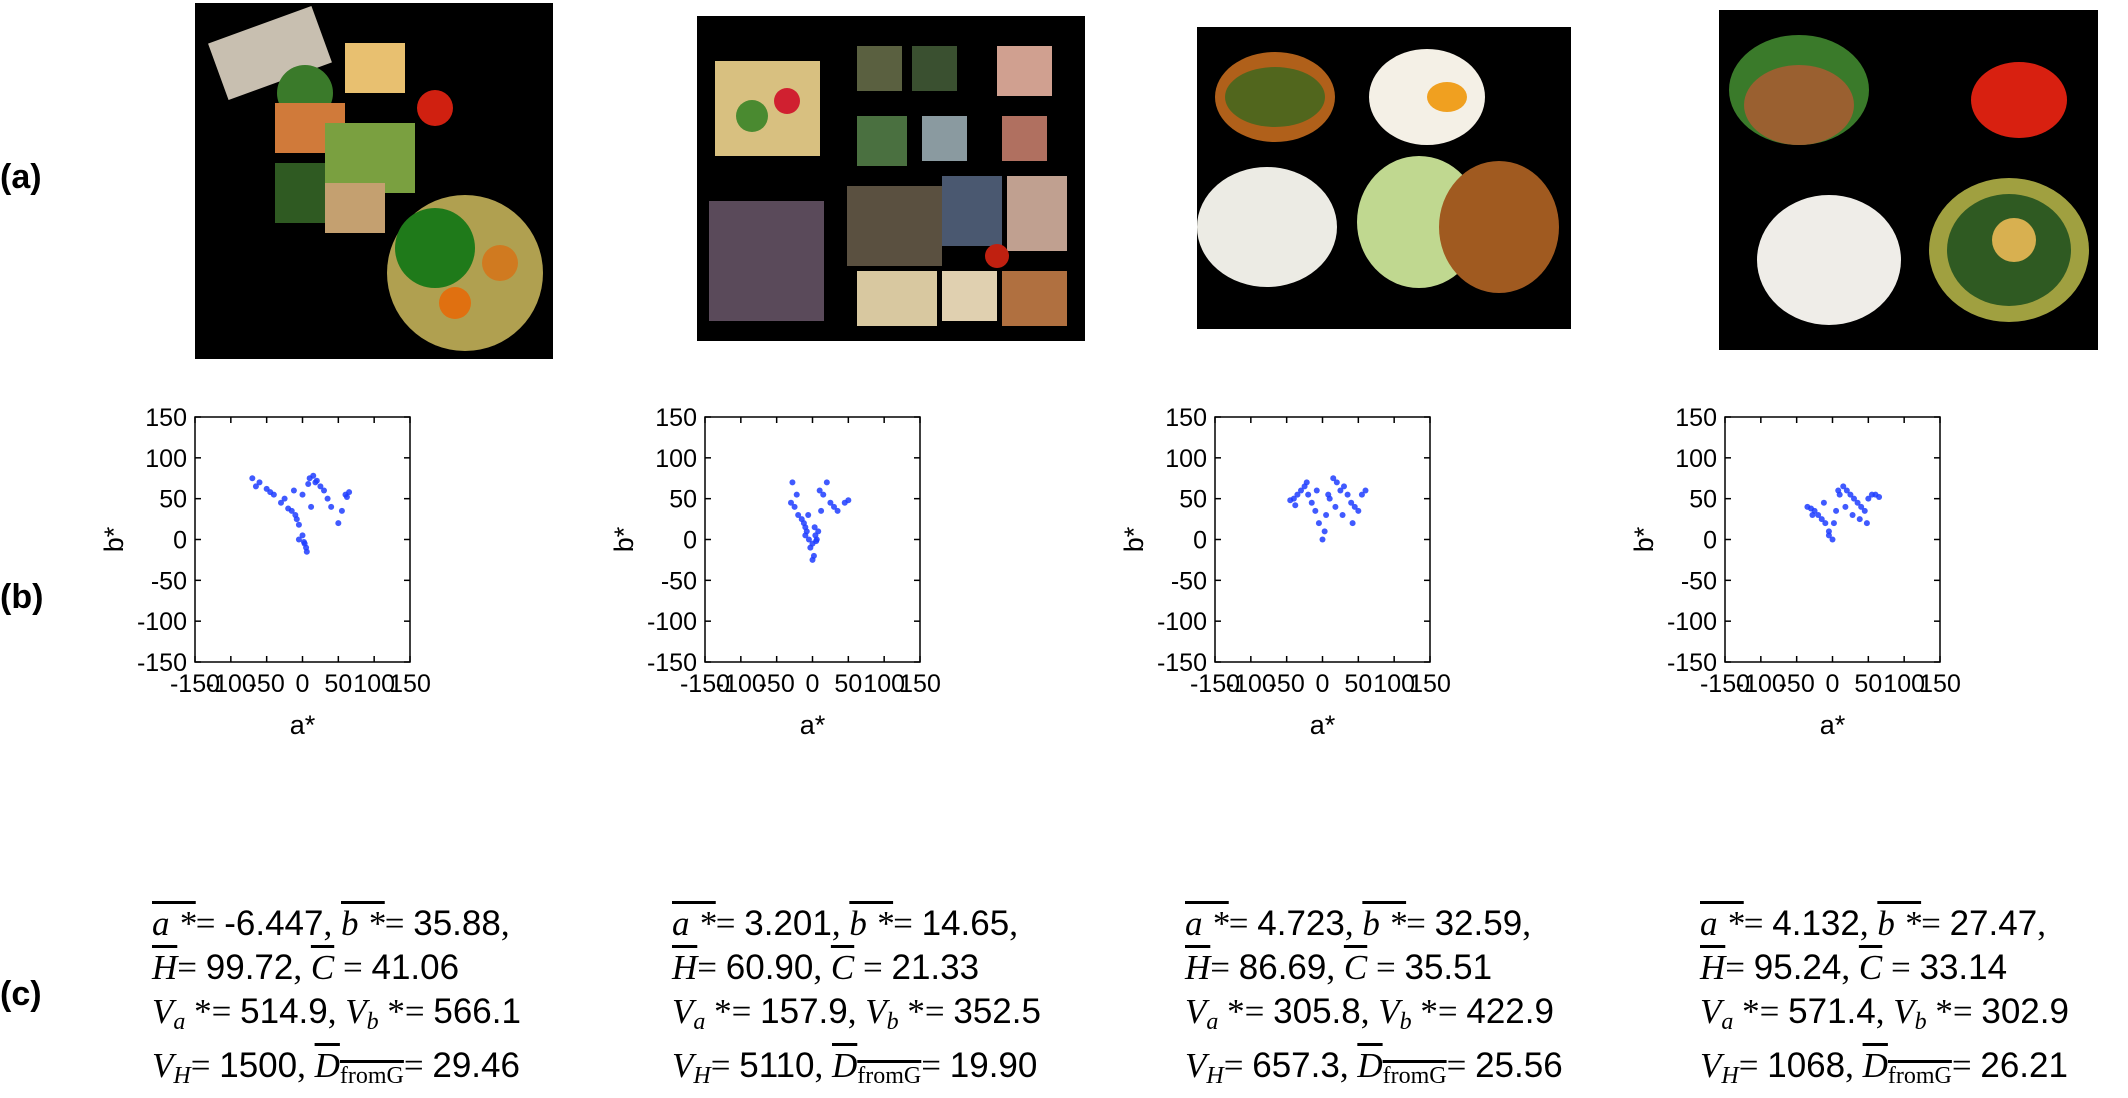 Image resolution: width=2128 pixels, height=1098 pixels. What do you see at coordinates (788, 923) in the screenshot?
I see `a-mean-value: 3.201` at bounding box center [788, 923].